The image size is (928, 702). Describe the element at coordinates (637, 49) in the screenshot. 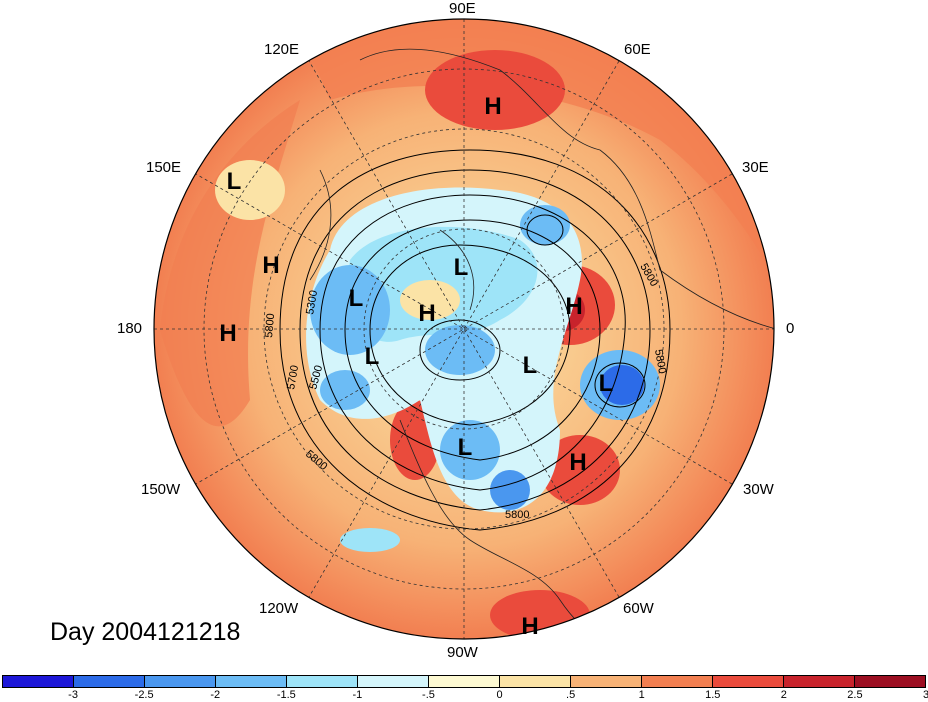

I see `longitude-label: 60E` at that location.